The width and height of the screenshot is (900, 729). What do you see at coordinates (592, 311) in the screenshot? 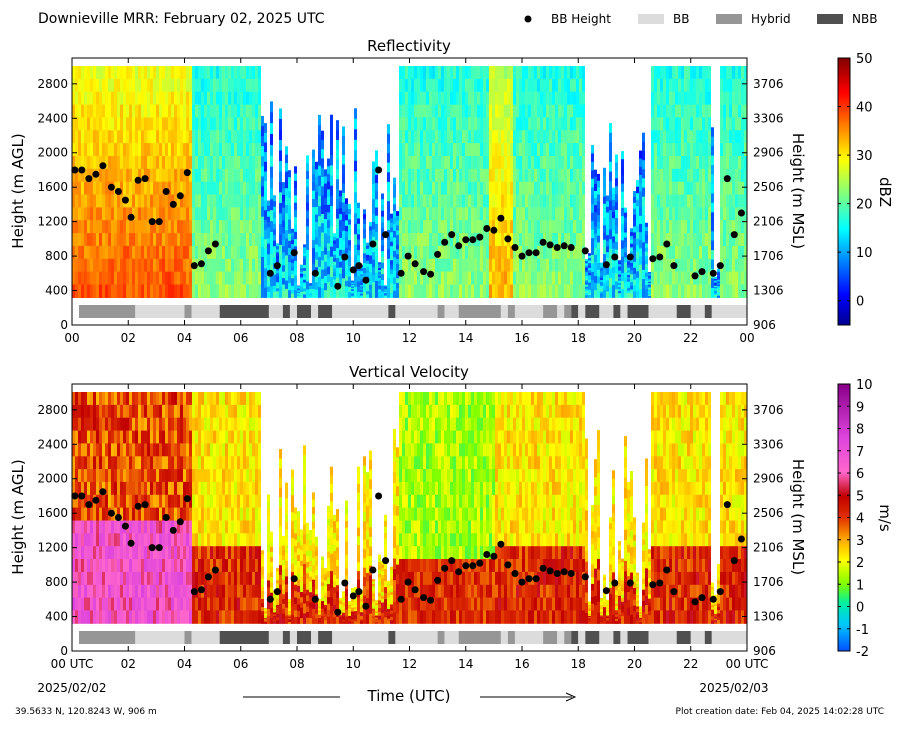
I see `bb-class-segment` at bounding box center [592, 311].